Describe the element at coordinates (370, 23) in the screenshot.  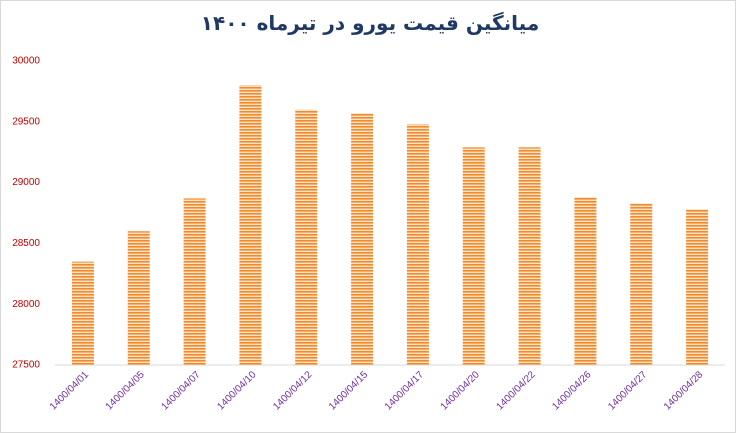
I see `chart-title: میانگین قیمت یورو در تیرماه ۱۴۰۰` at that location.